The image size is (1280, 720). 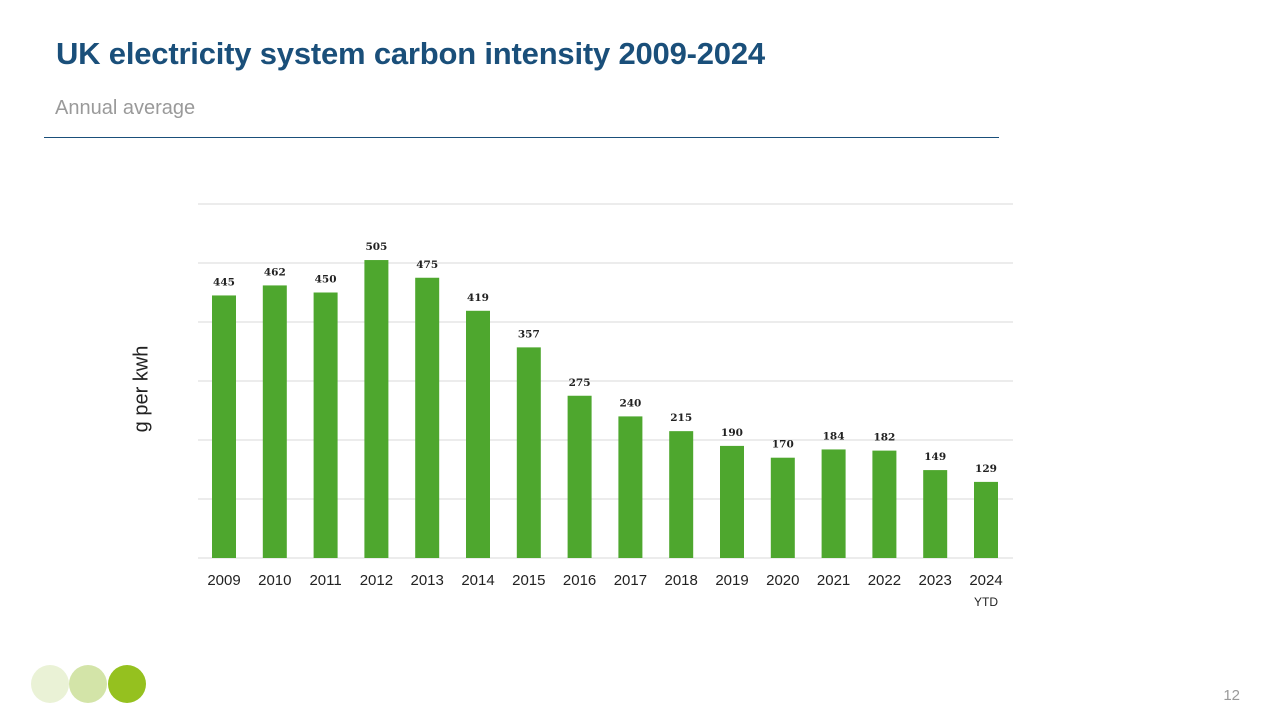 I want to click on page-subtitle: Annual average, so click(x=125, y=108).